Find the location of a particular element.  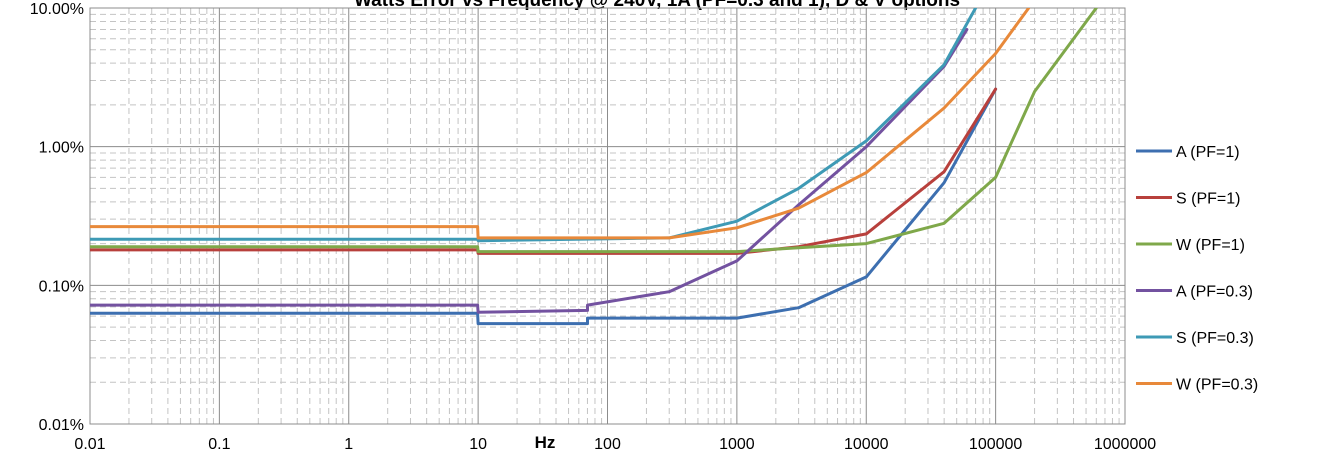

x-tick-label: 0.01 is located at coordinates (89, 444).